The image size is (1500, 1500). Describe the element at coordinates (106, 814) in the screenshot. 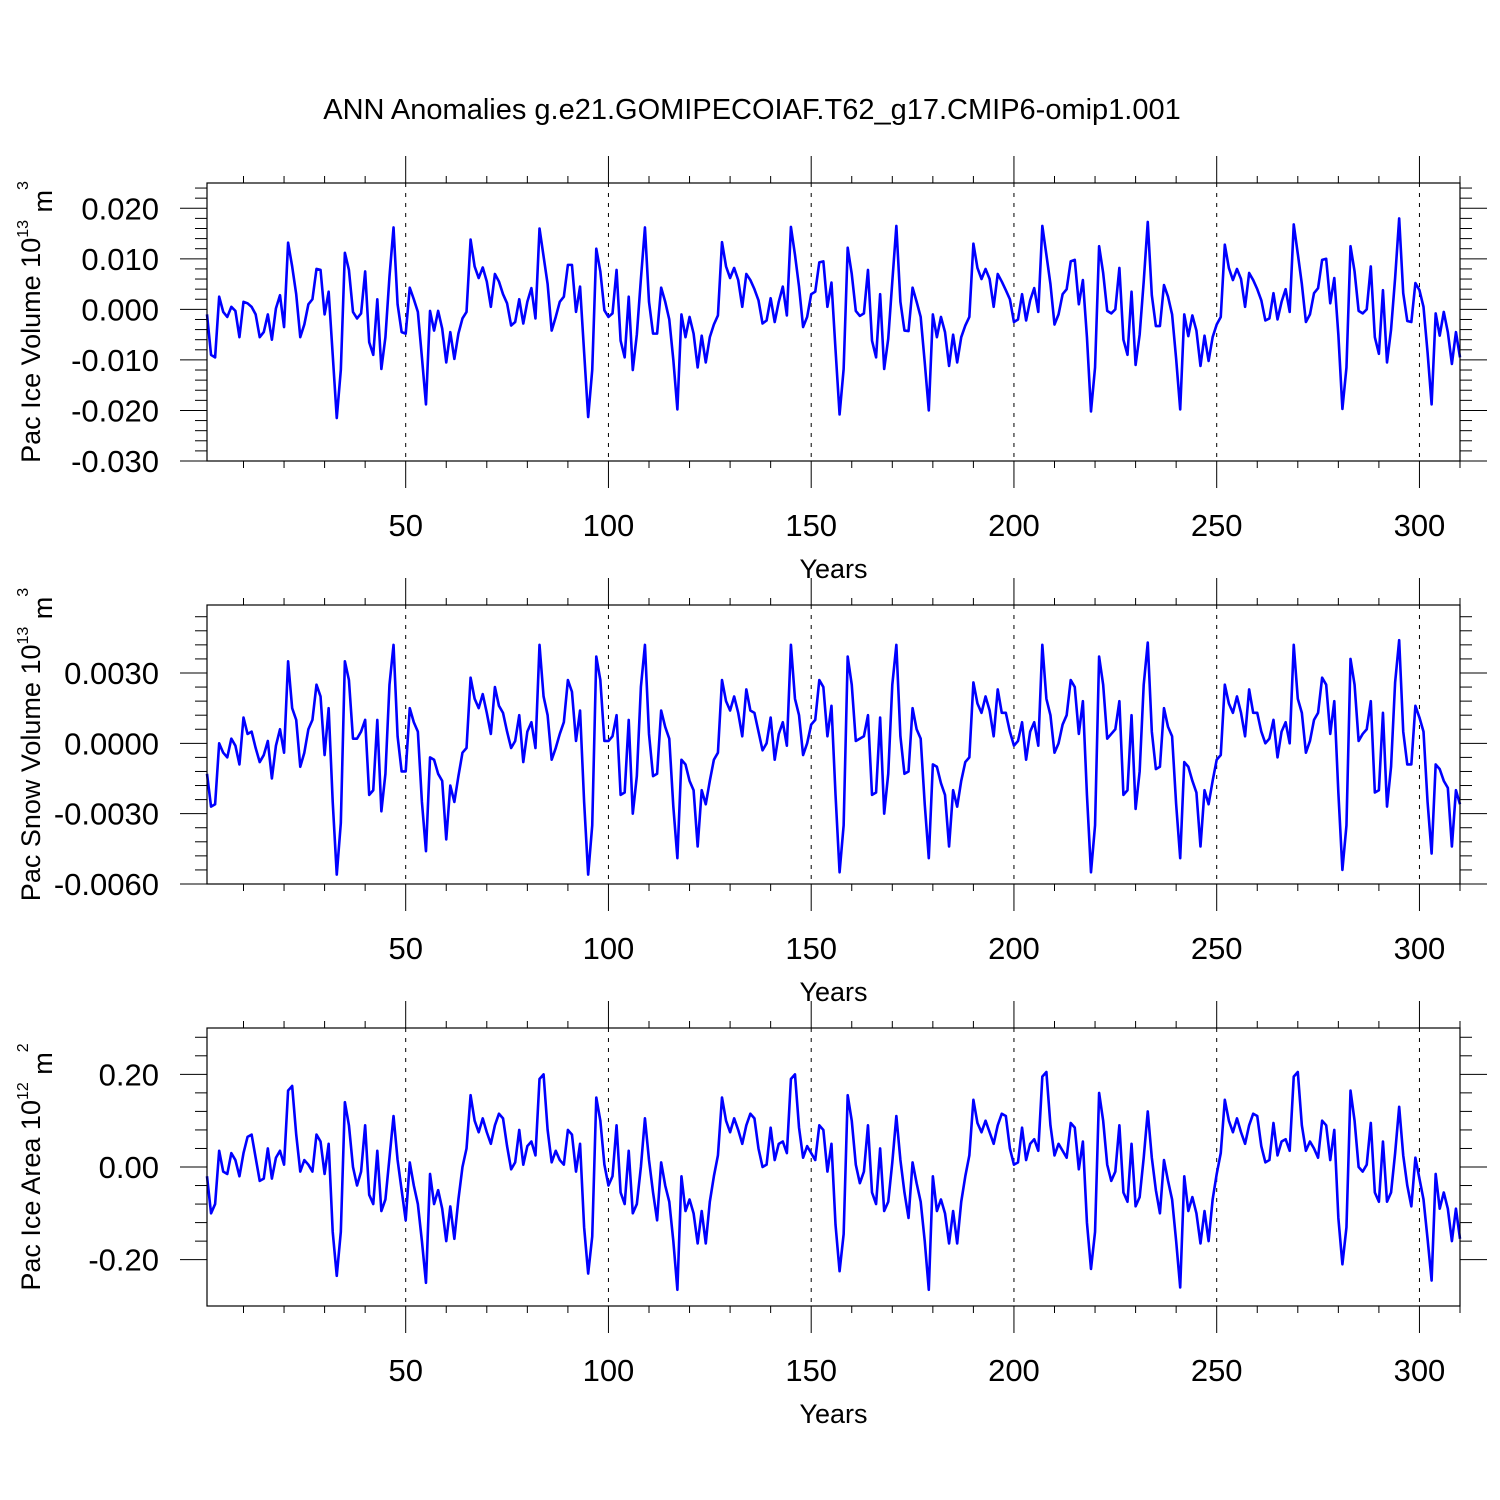

I see `y-tick-label: -0.0030` at that location.